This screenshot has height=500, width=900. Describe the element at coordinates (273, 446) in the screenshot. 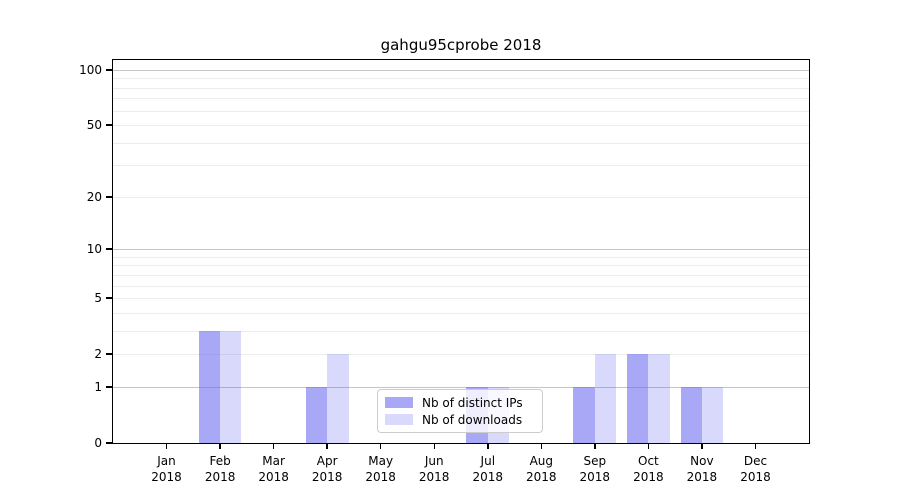

I see `x-tick-mark-mar` at that location.